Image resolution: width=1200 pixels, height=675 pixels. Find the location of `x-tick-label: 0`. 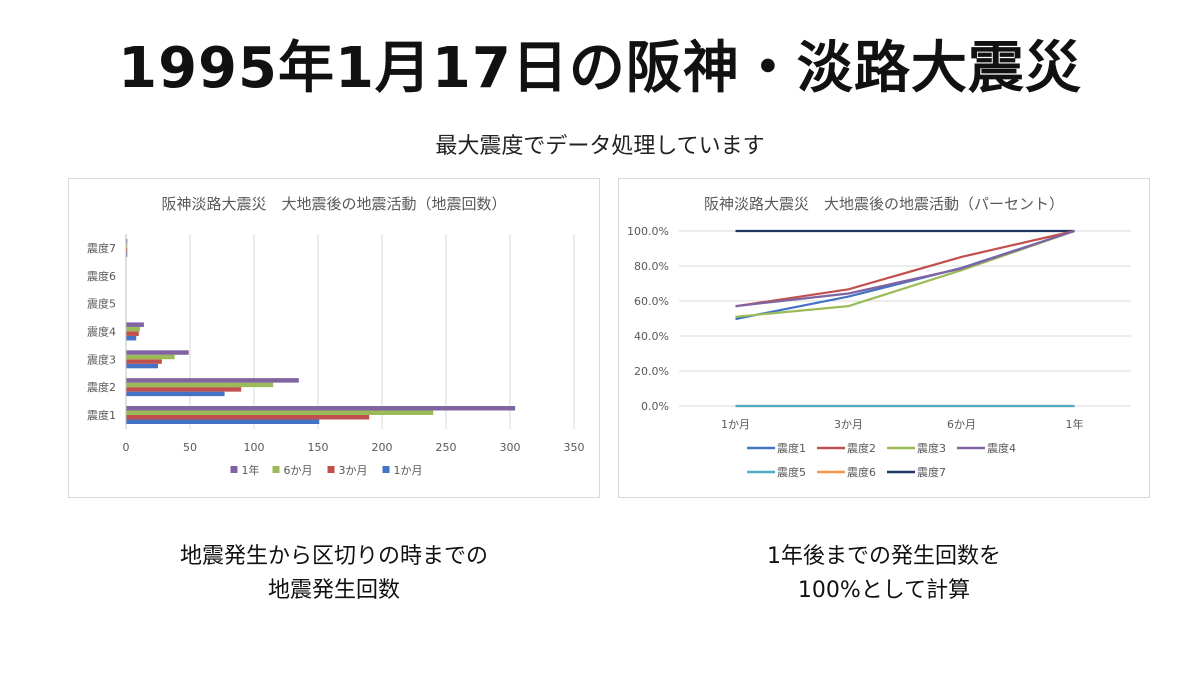

x-tick-label: 0 is located at coordinates (126, 447).